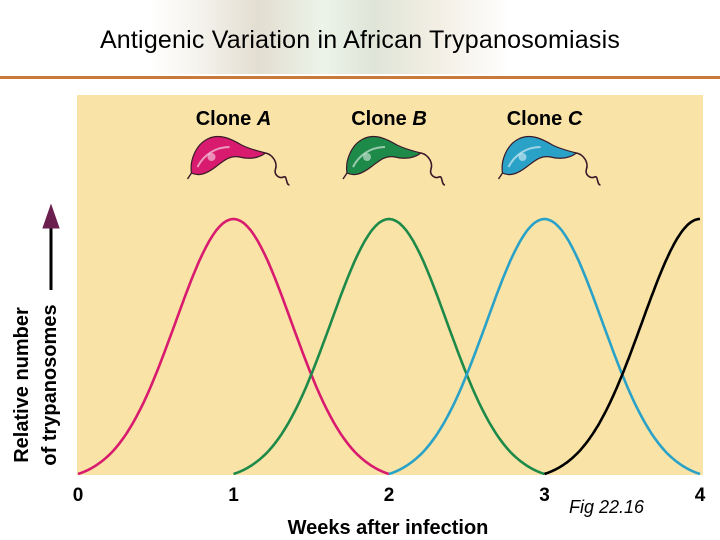  I want to click on y-axis-title-line: of trypanosomes, so click(50, 384).